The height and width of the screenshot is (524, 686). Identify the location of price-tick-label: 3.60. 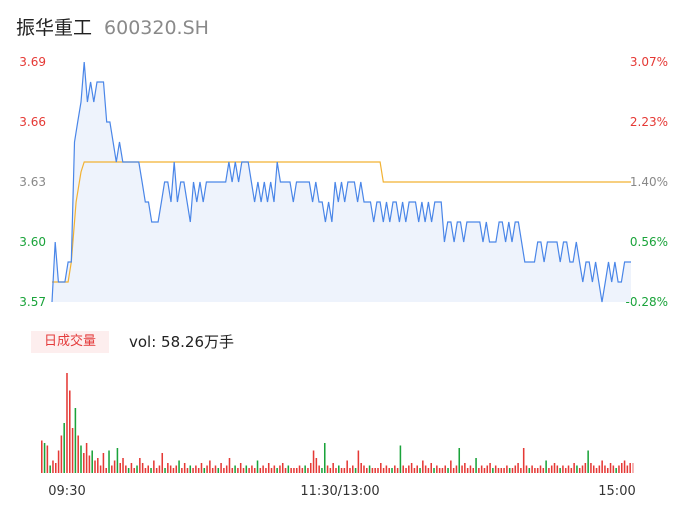
(32, 242).